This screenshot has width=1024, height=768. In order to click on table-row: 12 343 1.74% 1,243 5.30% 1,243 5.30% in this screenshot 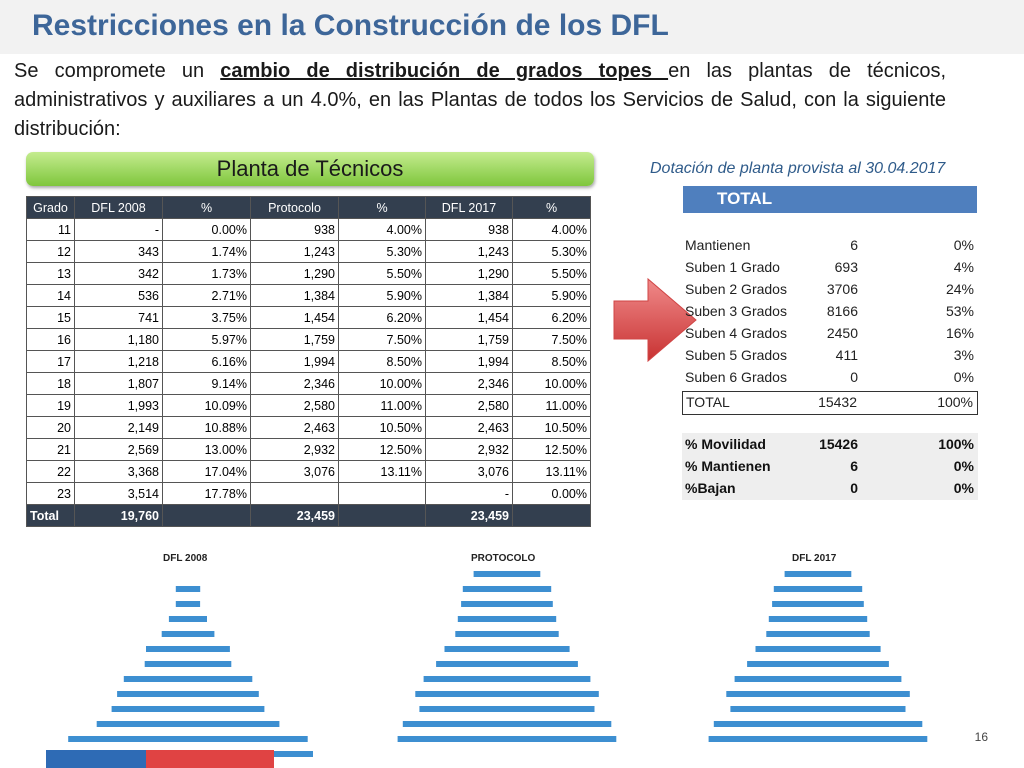, I will do `click(308, 251)`.